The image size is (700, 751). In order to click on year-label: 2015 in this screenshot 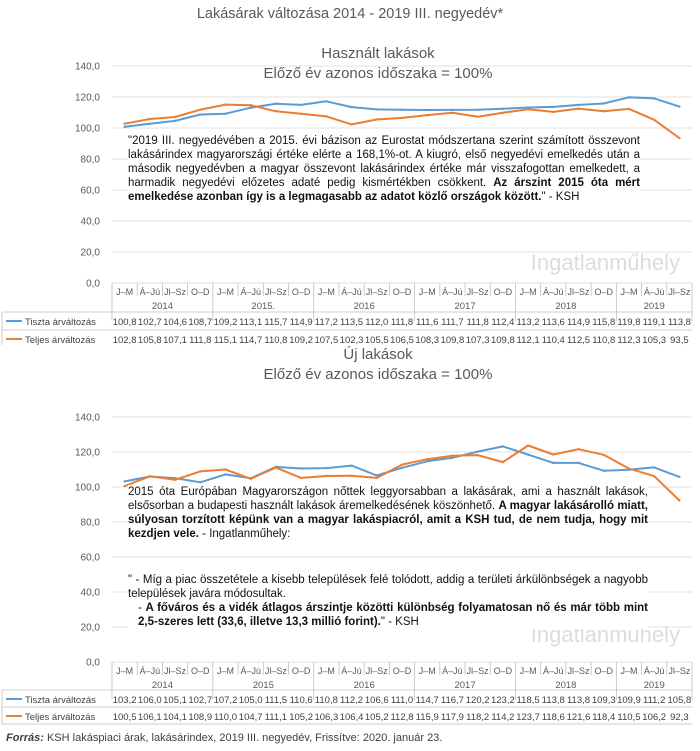, I will do `click(263, 685)`.